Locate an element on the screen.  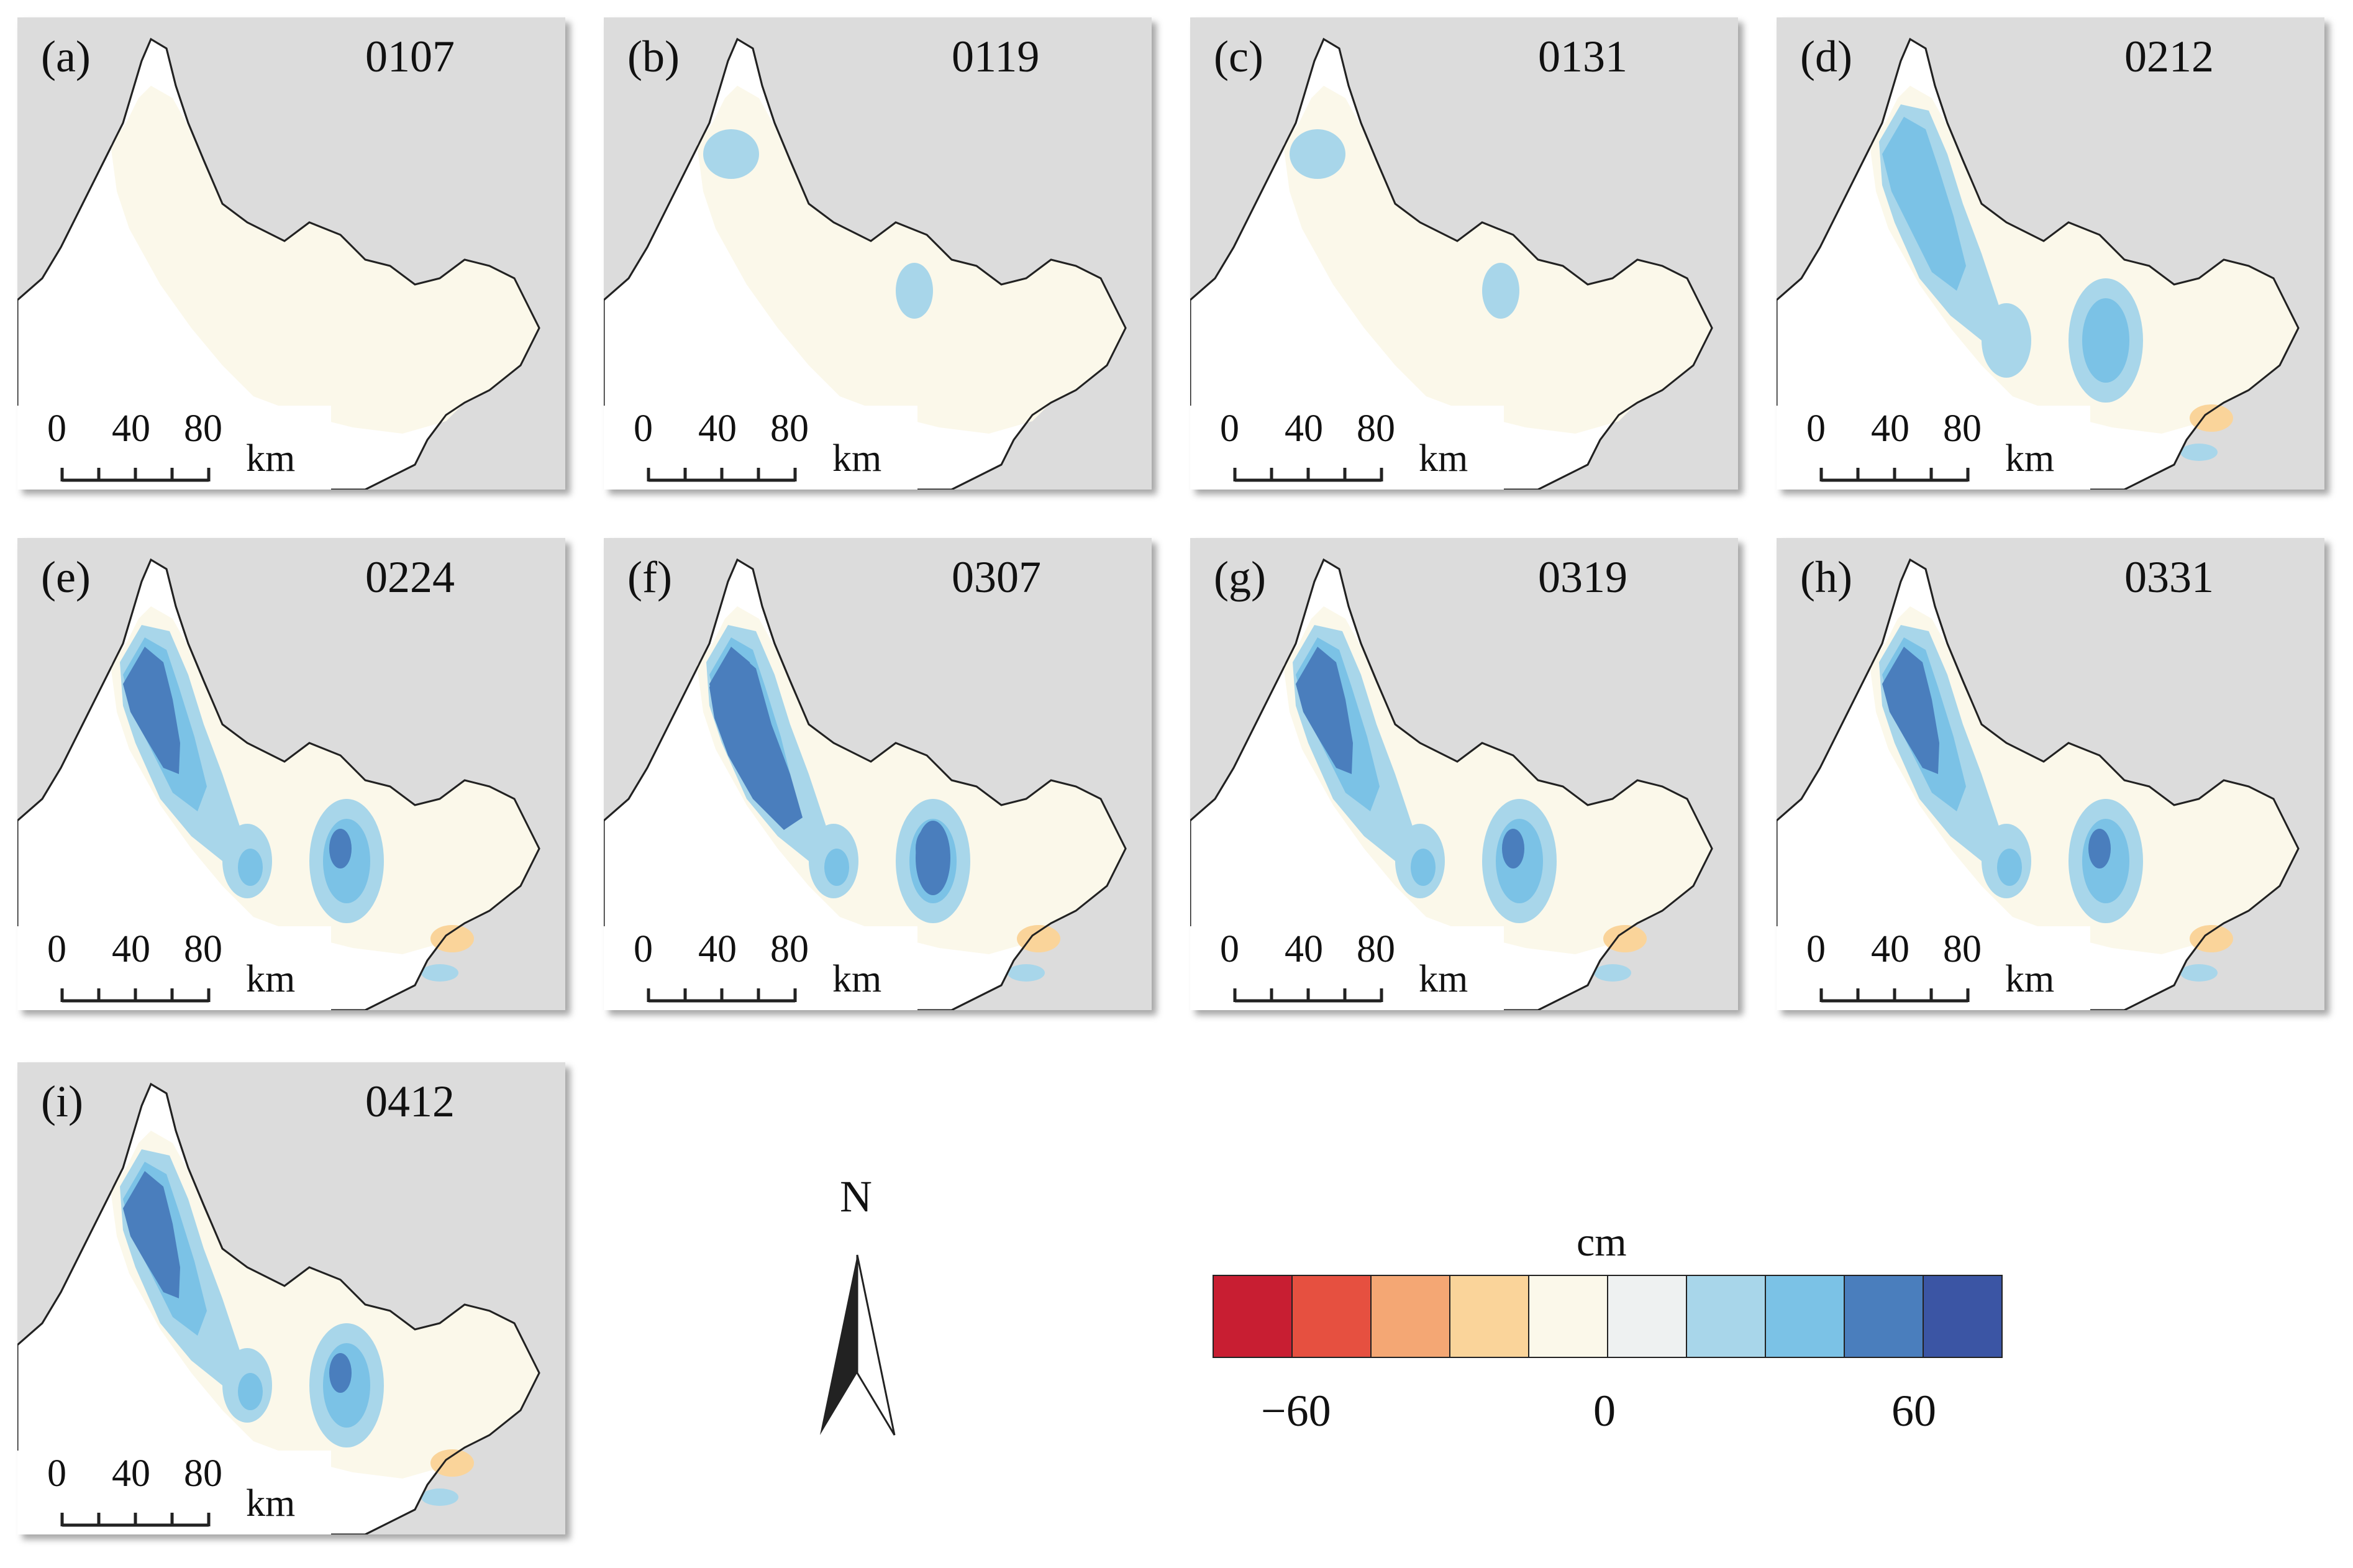
map-panel: (e) 0224 0 40 80 km is located at coordinates (291, 774).